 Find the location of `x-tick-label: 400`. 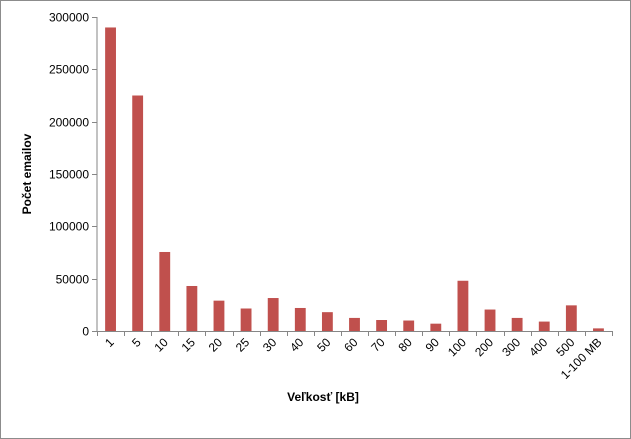

x-tick-label: 400 is located at coordinates (538, 347).